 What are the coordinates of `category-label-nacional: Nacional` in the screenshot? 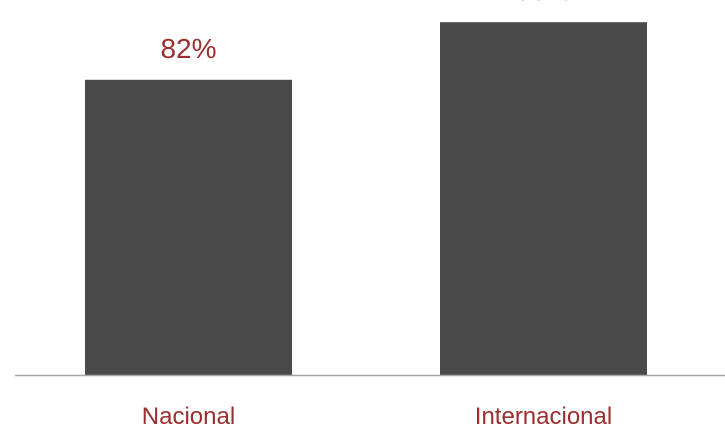 It's located at (188, 416).